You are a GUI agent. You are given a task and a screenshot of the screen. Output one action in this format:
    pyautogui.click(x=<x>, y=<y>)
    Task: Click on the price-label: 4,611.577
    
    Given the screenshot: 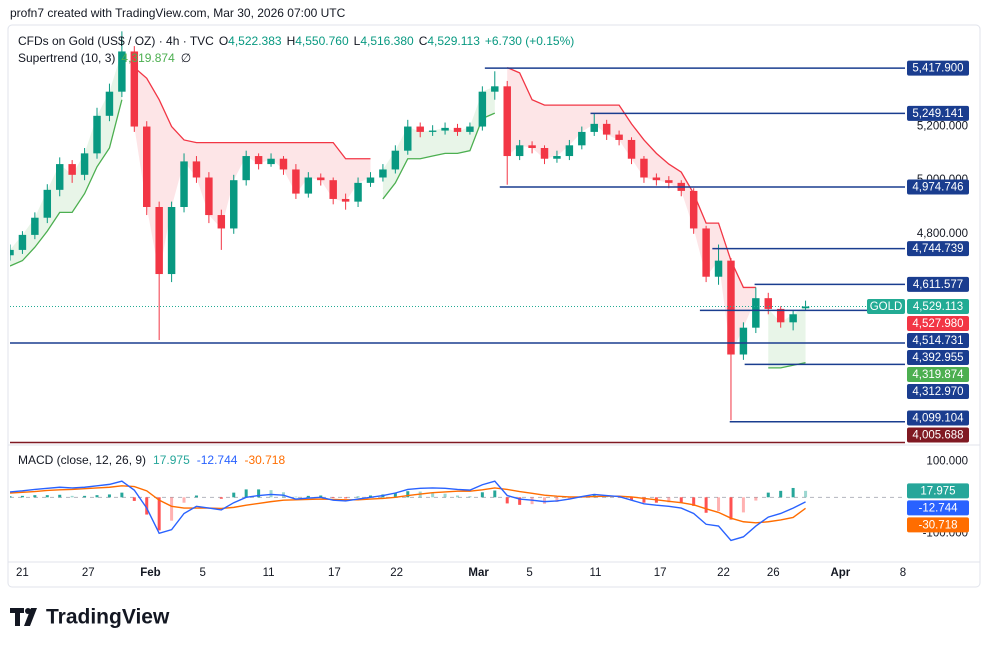 What is the action you would take?
    pyautogui.click(x=938, y=285)
    